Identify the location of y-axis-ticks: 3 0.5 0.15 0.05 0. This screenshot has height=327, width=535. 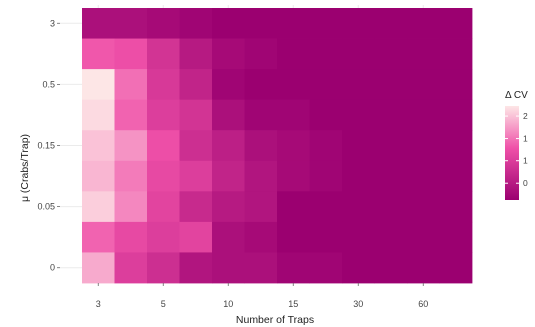
(48, 145).